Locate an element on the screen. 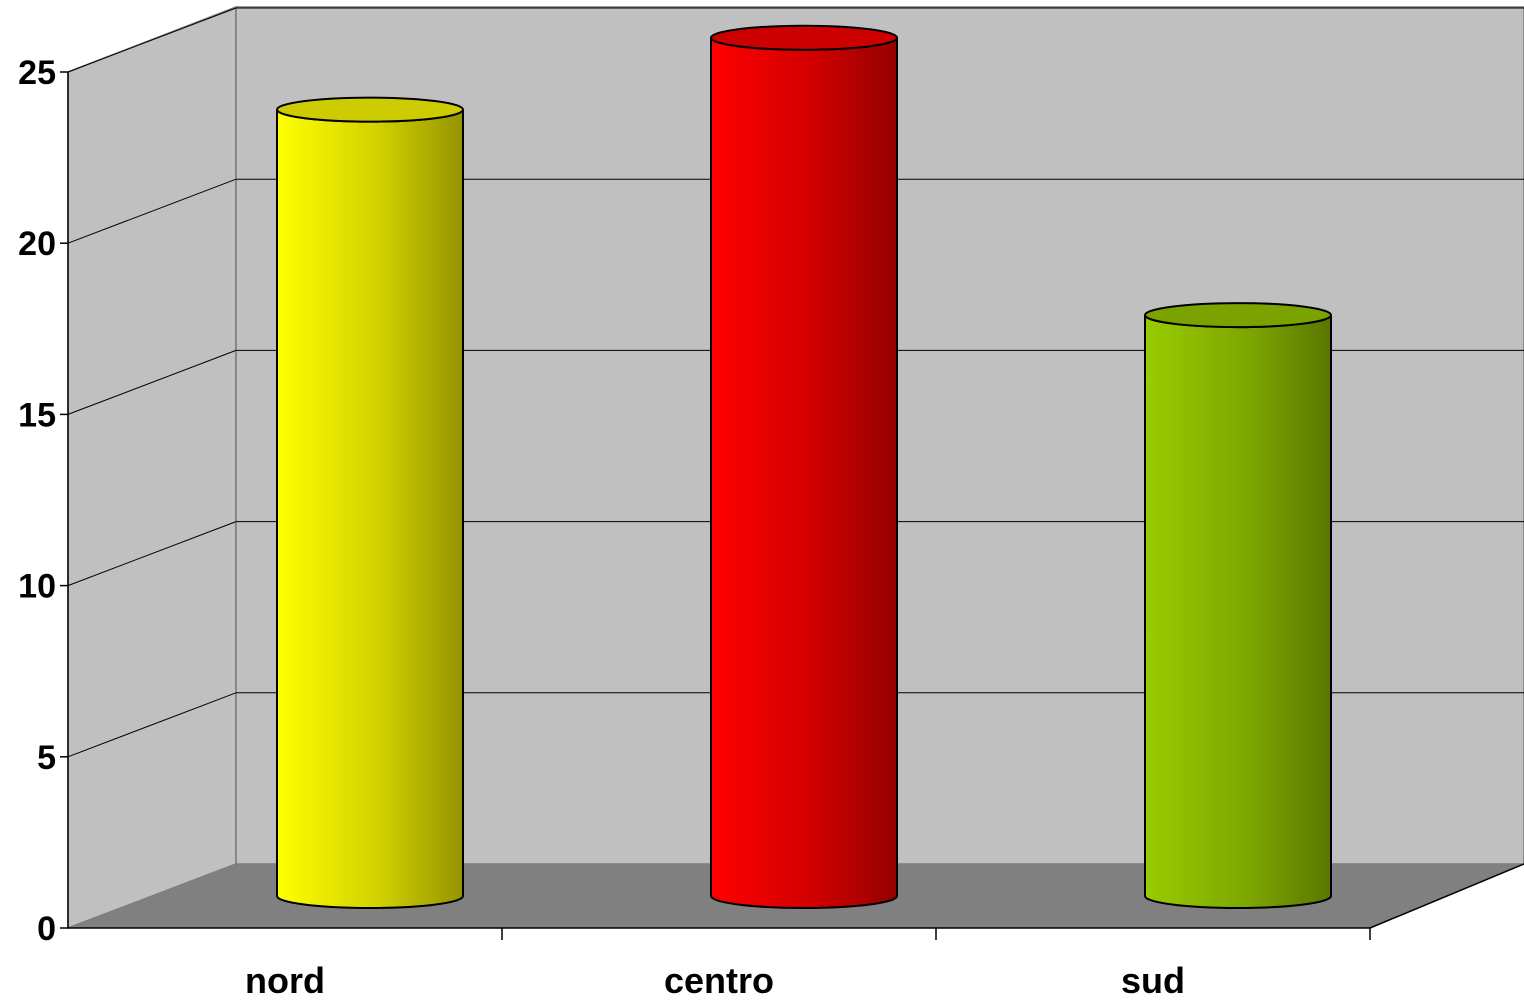 The image size is (1524, 1008). y-tick-label: 10 is located at coordinates (37, 587).